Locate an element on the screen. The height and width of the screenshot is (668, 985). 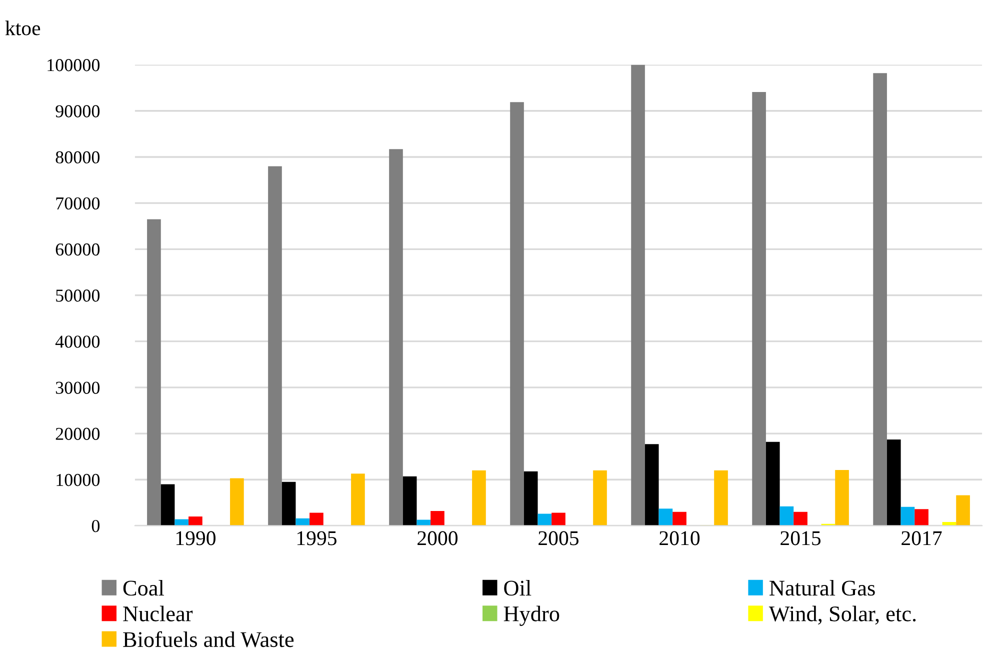
legend-label: Natural Gas is located at coordinates (822, 588).